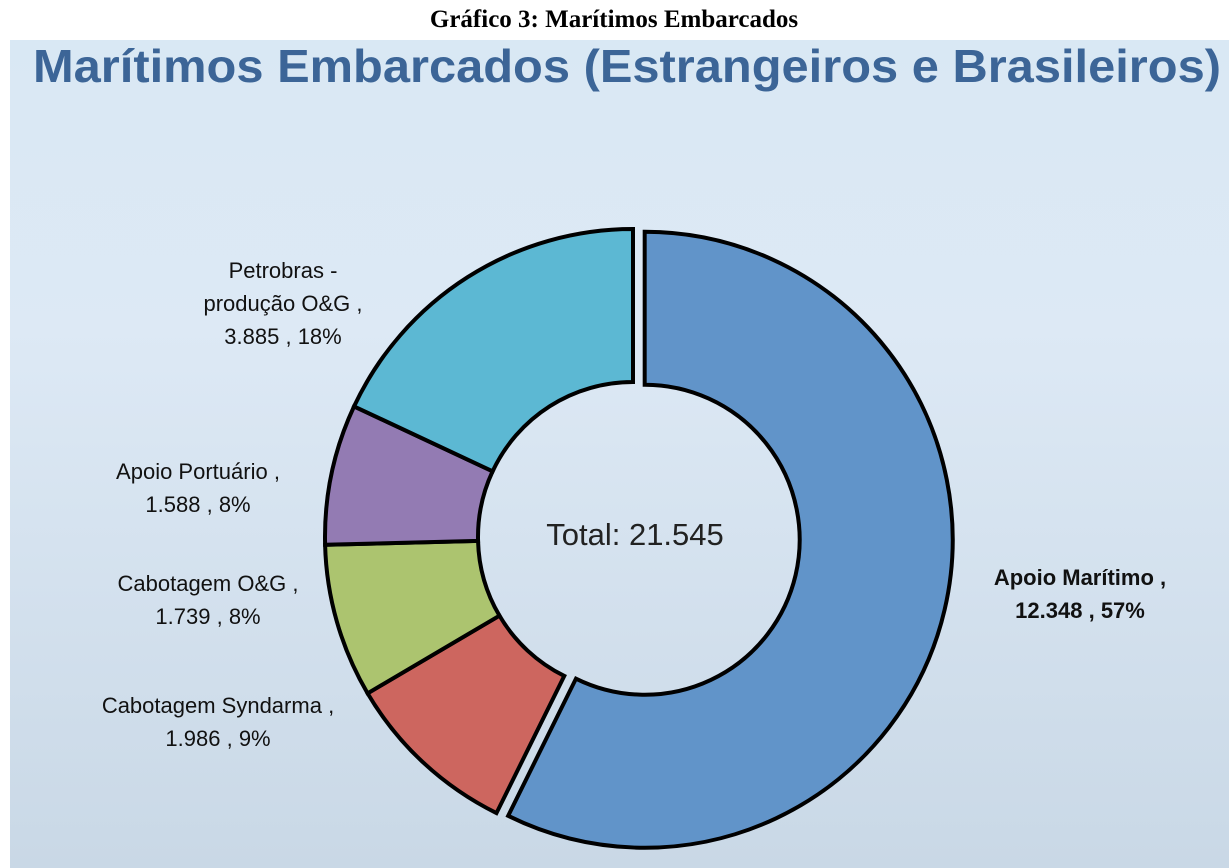 Image resolution: width=1229 pixels, height=868 pixels. I want to click on category-name: Petrobras - produção O&G, so click(277, 287).